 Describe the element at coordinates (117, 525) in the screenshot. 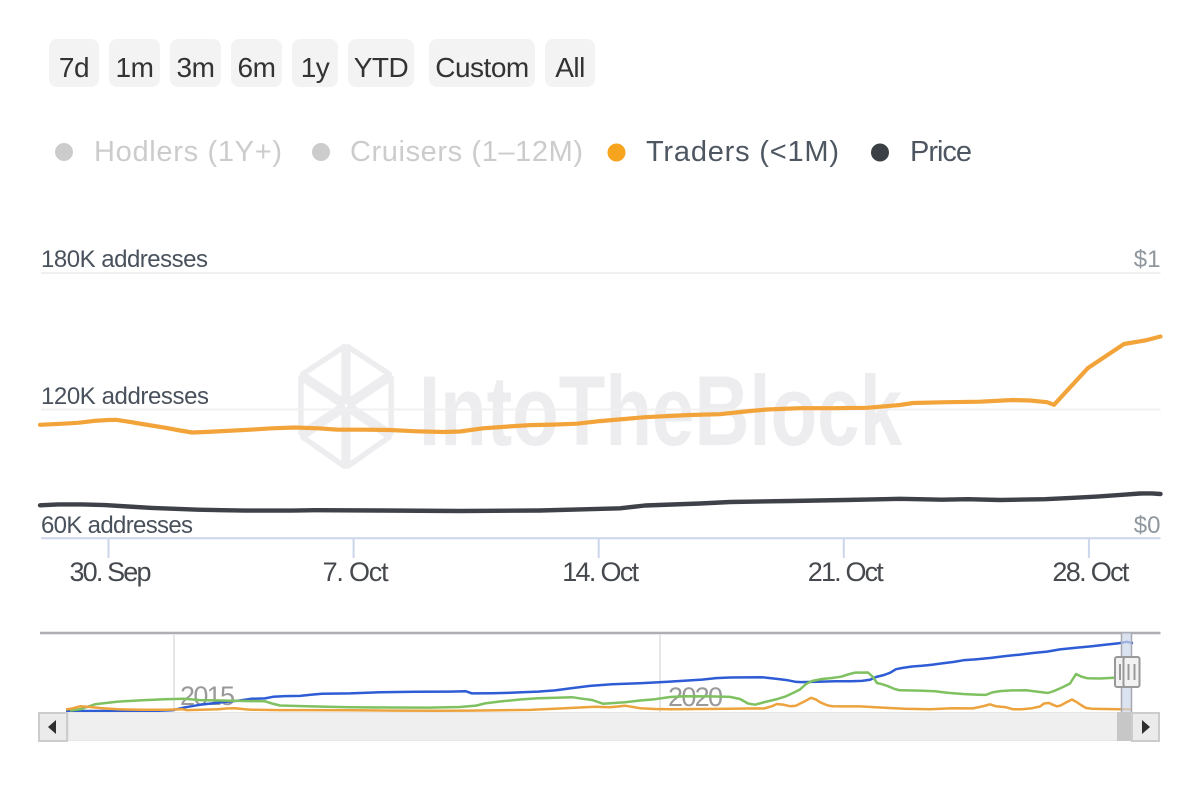

I see `svg-text: 60K addresses` at that location.